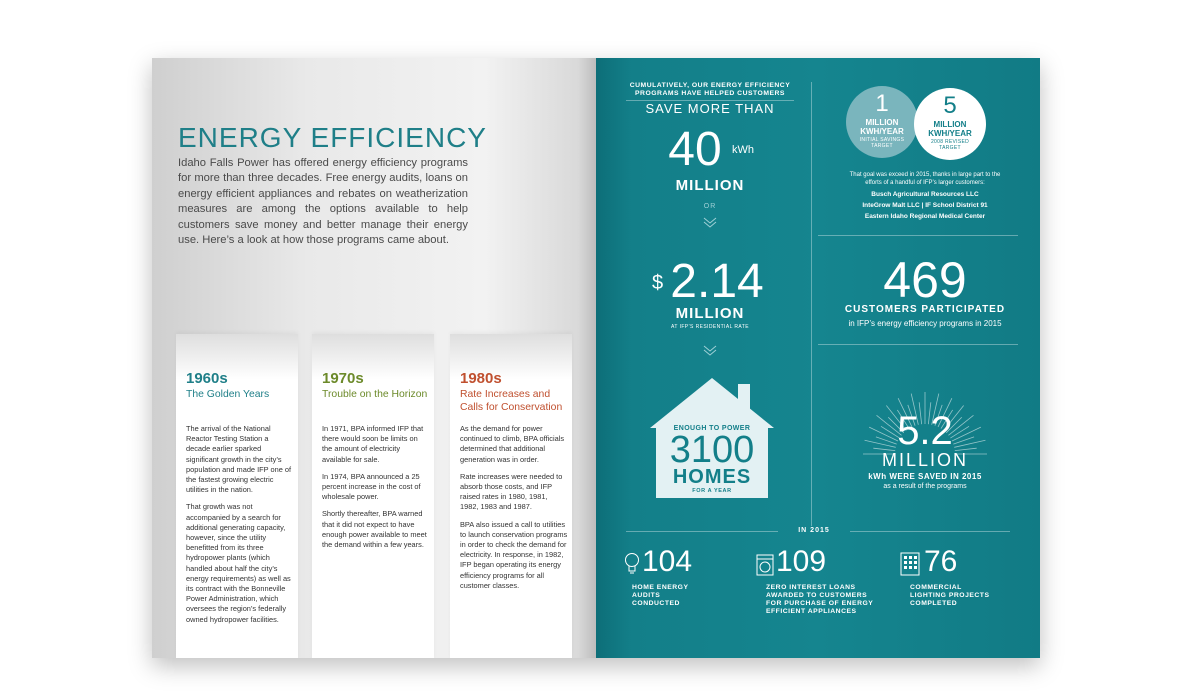 This screenshot has width=1200, height=700. Describe the element at coordinates (925, 309) in the screenshot. I see `participants-label: CUSTOMERS PARTICIPATED` at that location.